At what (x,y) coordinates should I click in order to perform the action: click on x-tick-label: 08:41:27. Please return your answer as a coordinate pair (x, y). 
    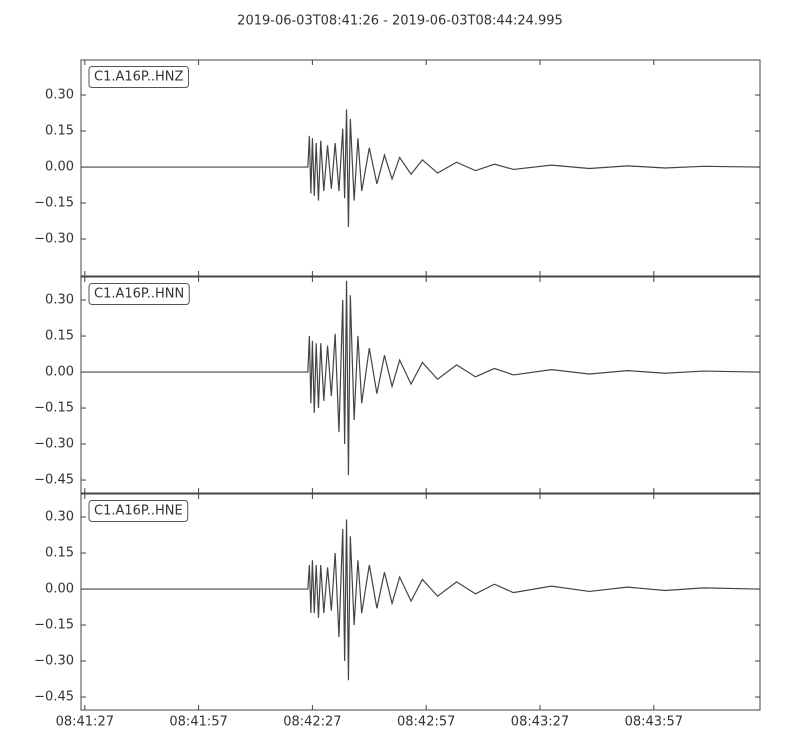
    Looking at the image, I should click on (85, 722).